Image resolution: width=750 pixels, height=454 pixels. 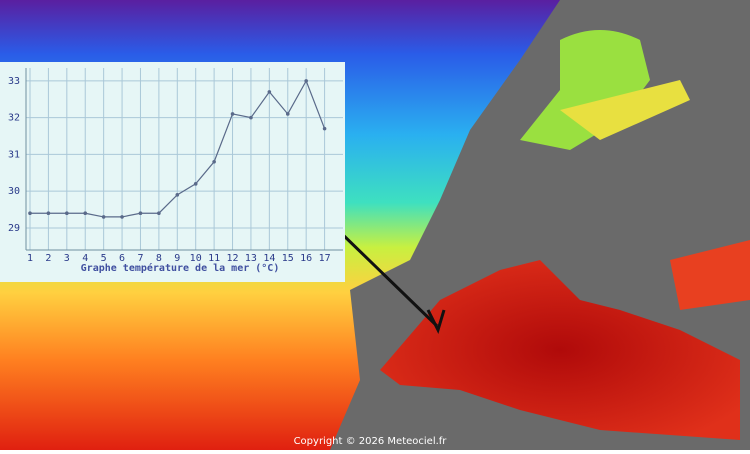 What do you see at coordinates (14, 154) in the screenshot?
I see `y-tick-label: 31` at bounding box center [14, 154].